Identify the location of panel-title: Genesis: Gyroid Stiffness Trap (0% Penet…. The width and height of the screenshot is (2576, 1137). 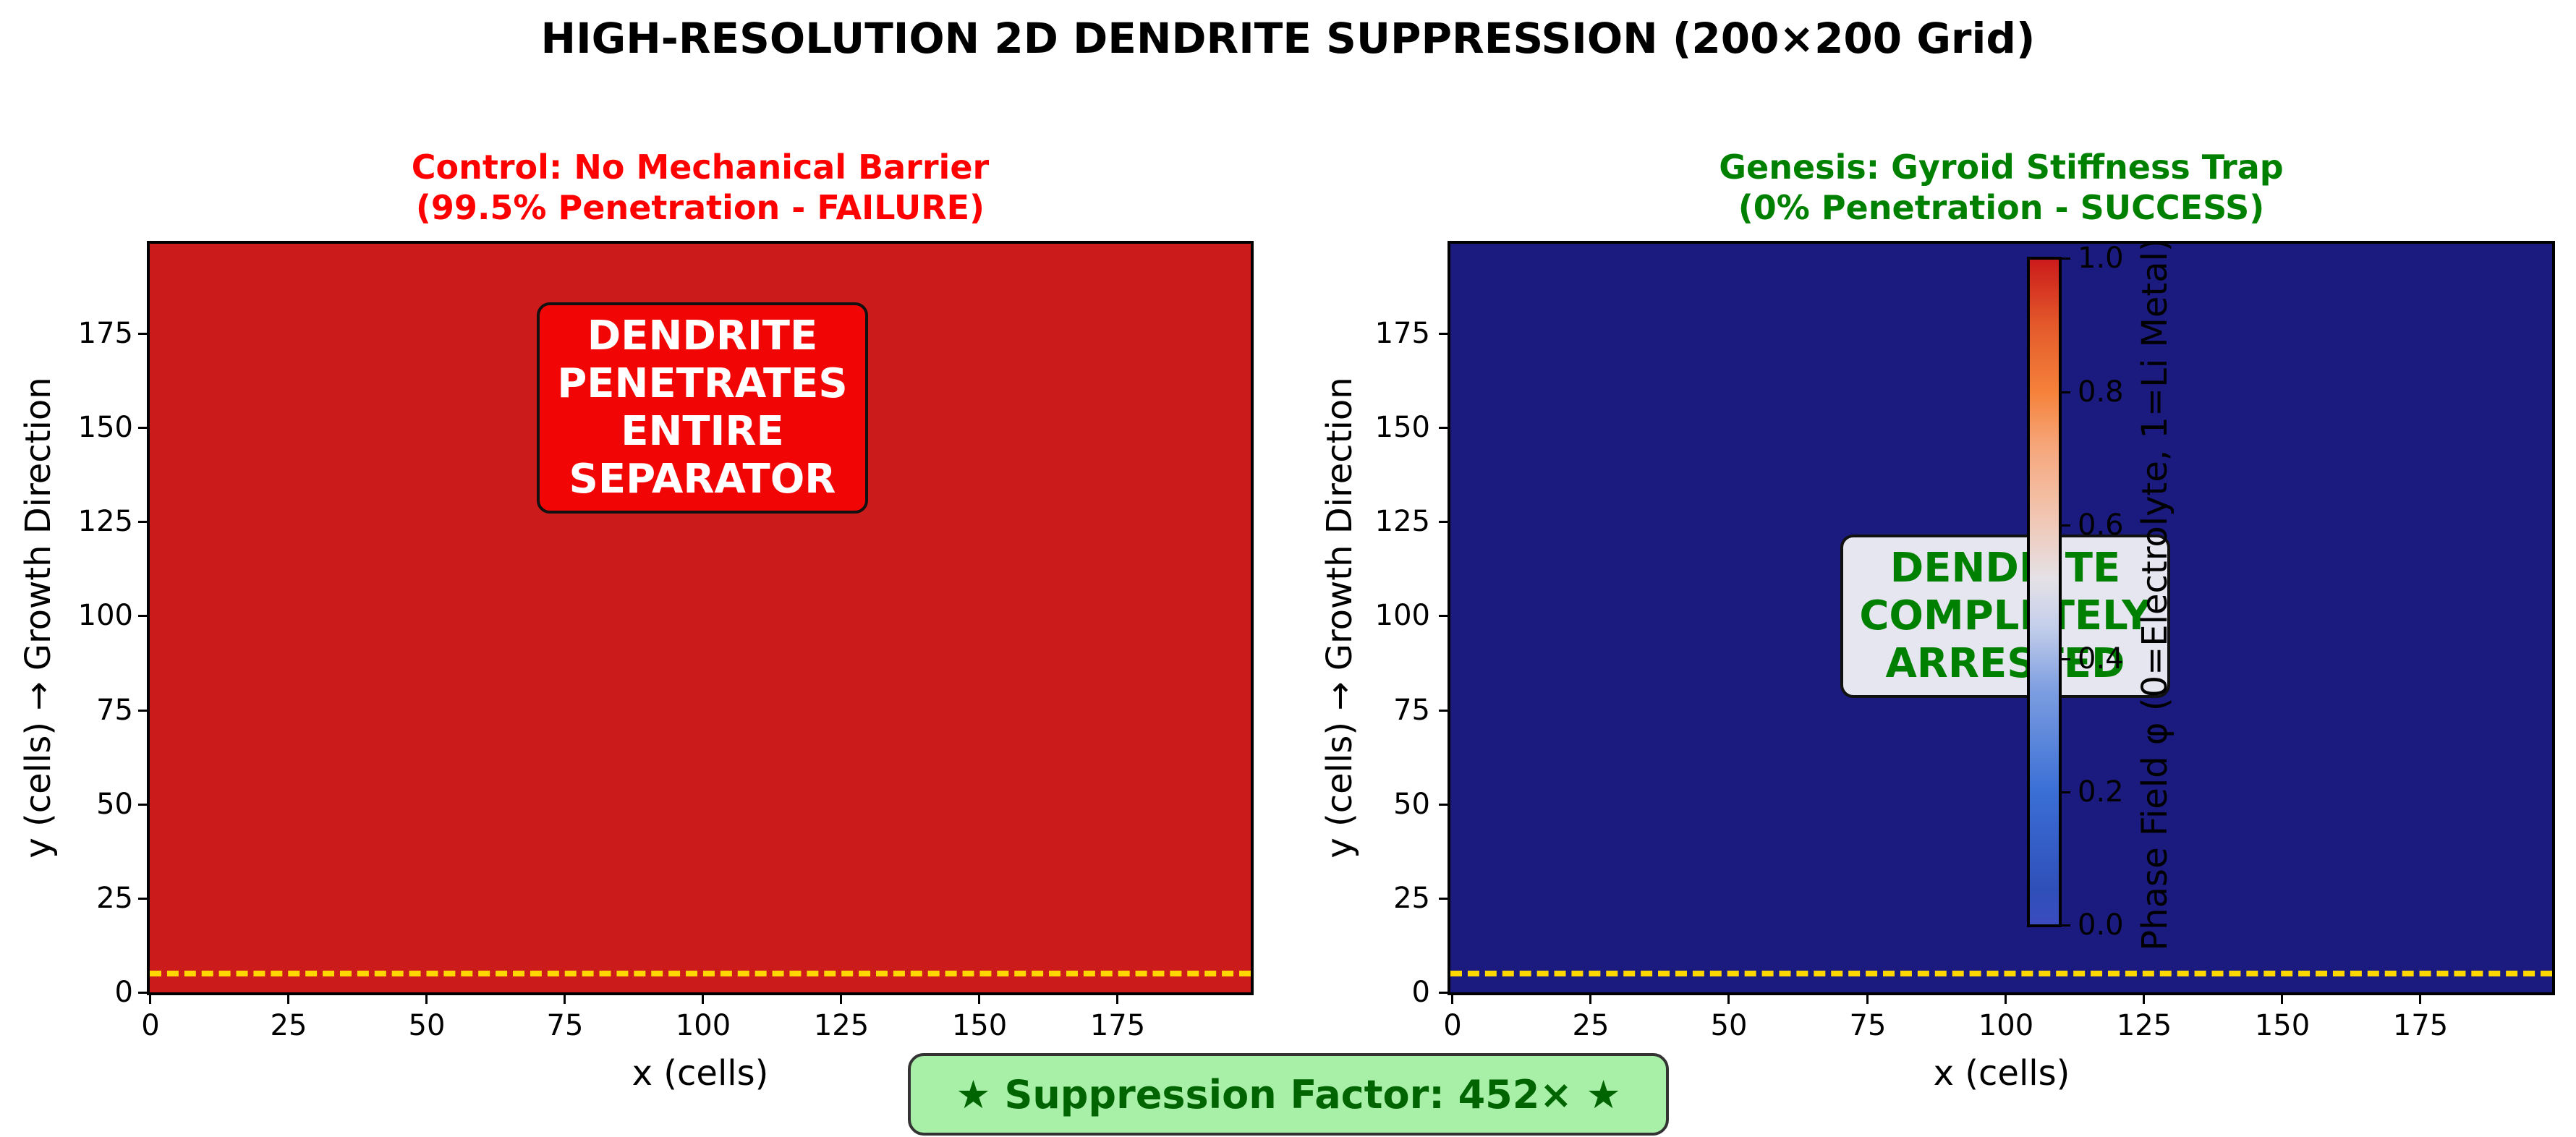
(2001, 187).